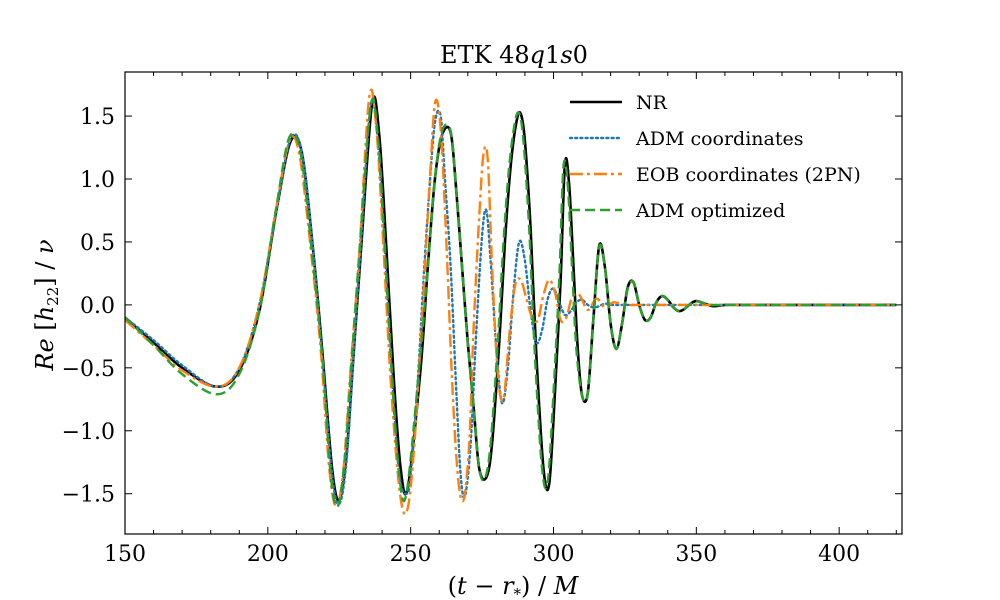  I want to click on xlabel-slash: /, so click(541, 586).